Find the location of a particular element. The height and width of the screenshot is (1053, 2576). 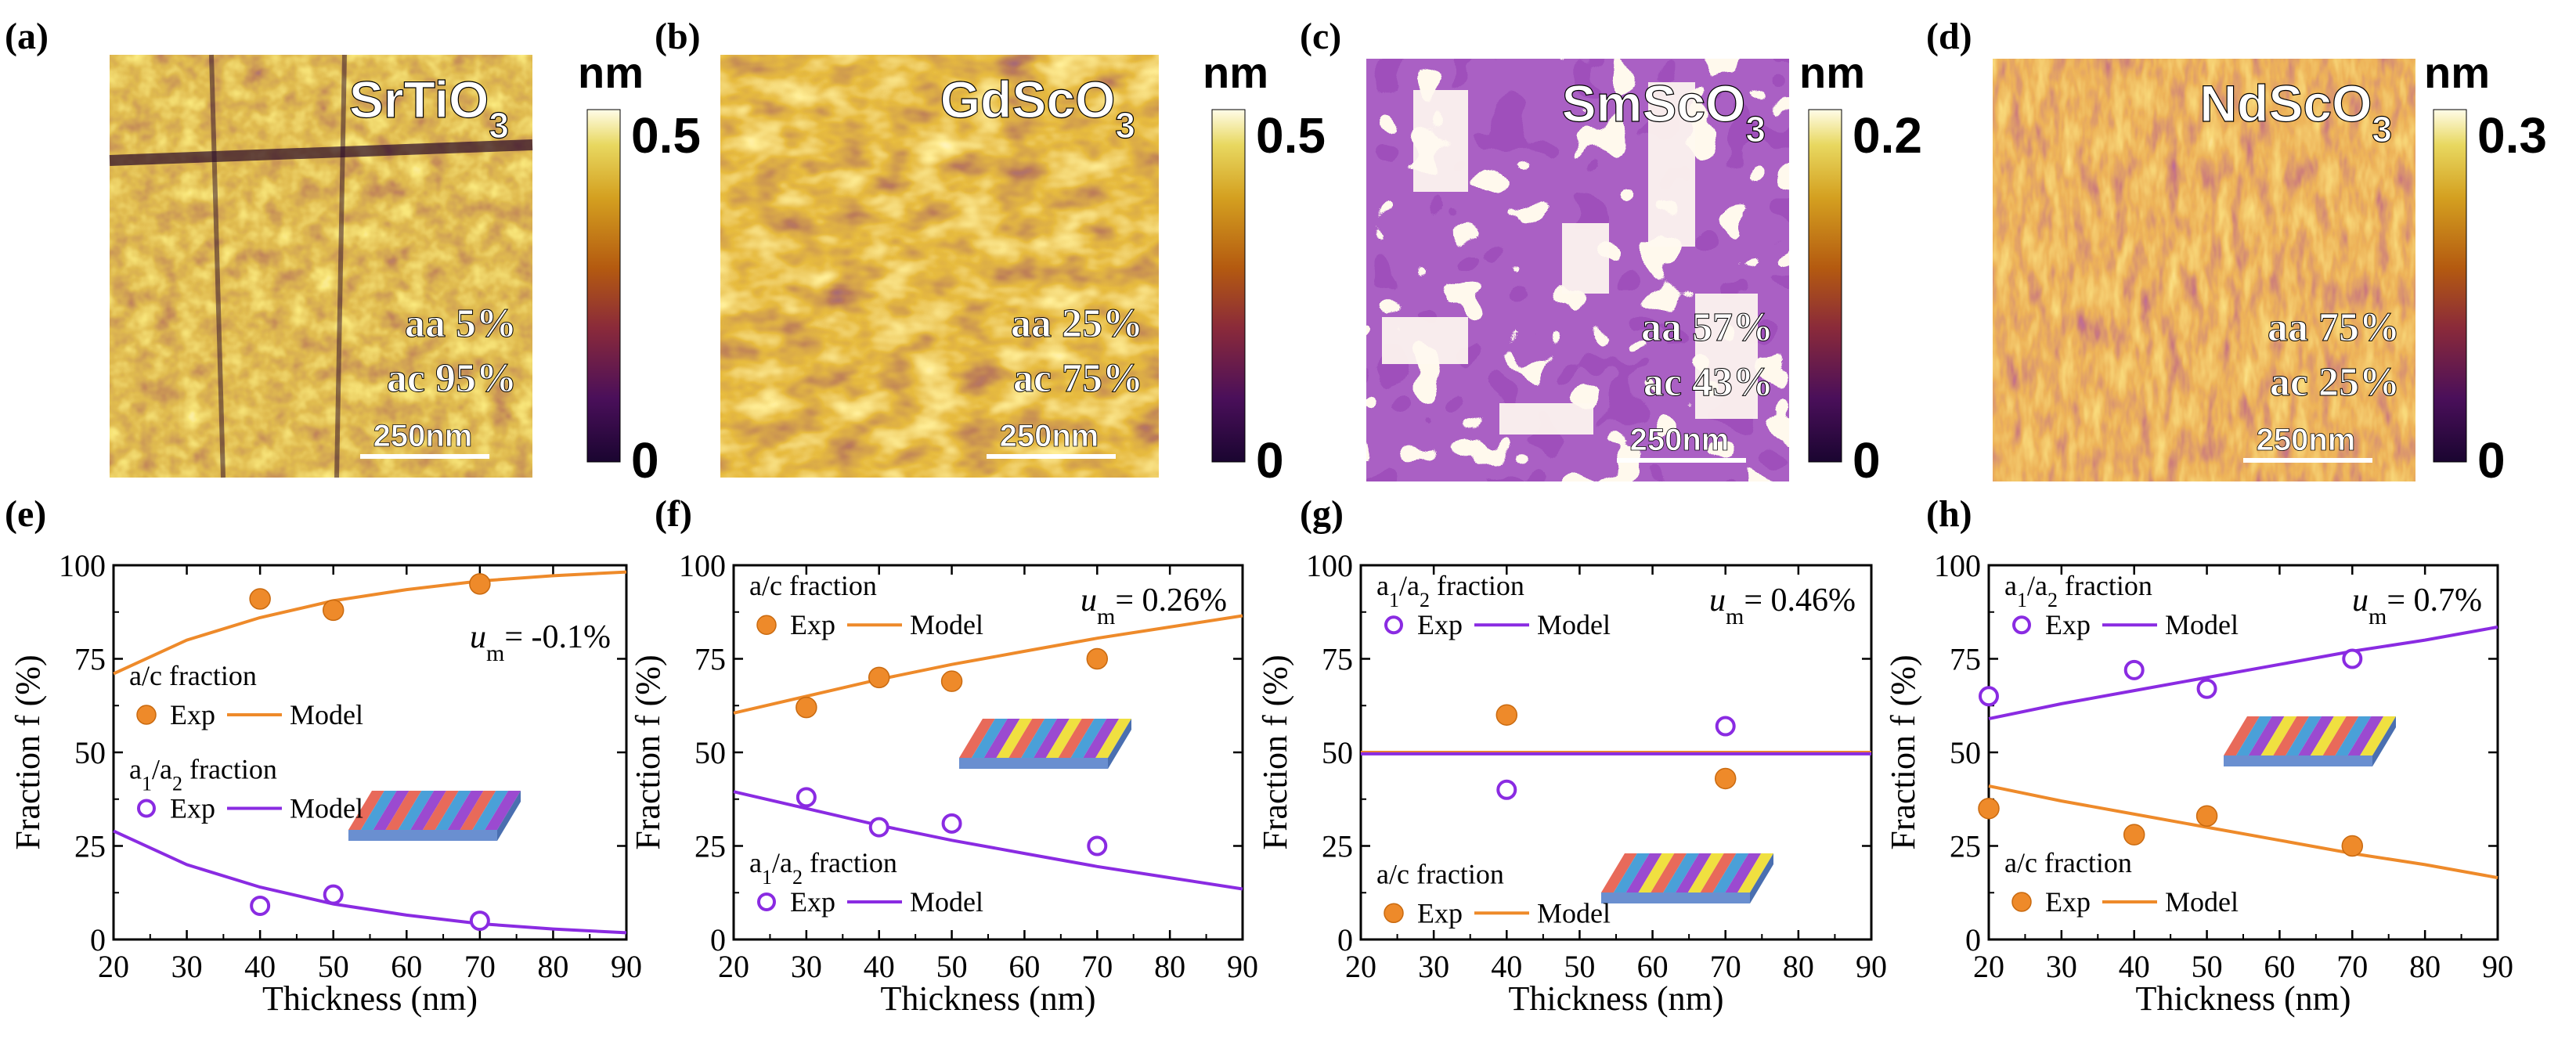

legend-title: a1/a2 fraction is located at coordinates (1450, 590).